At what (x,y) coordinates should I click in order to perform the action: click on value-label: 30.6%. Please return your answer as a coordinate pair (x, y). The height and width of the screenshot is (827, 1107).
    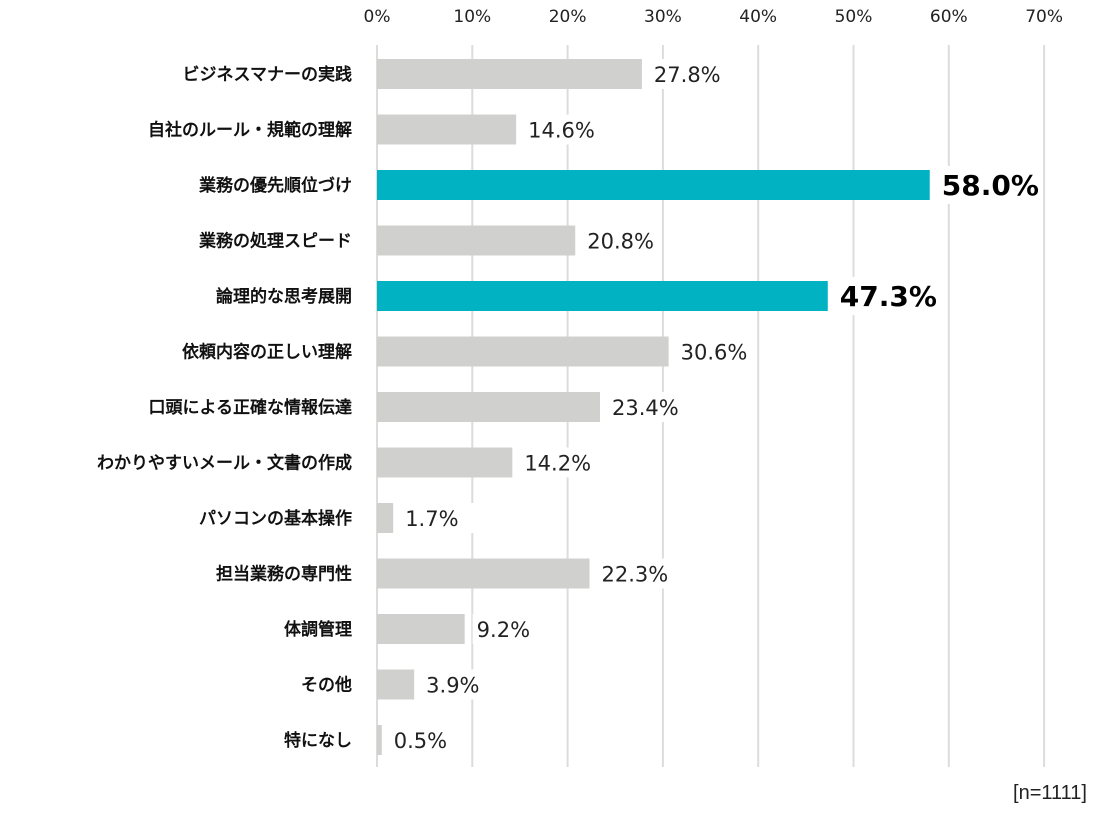
    Looking at the image, I should click on (714, 353).